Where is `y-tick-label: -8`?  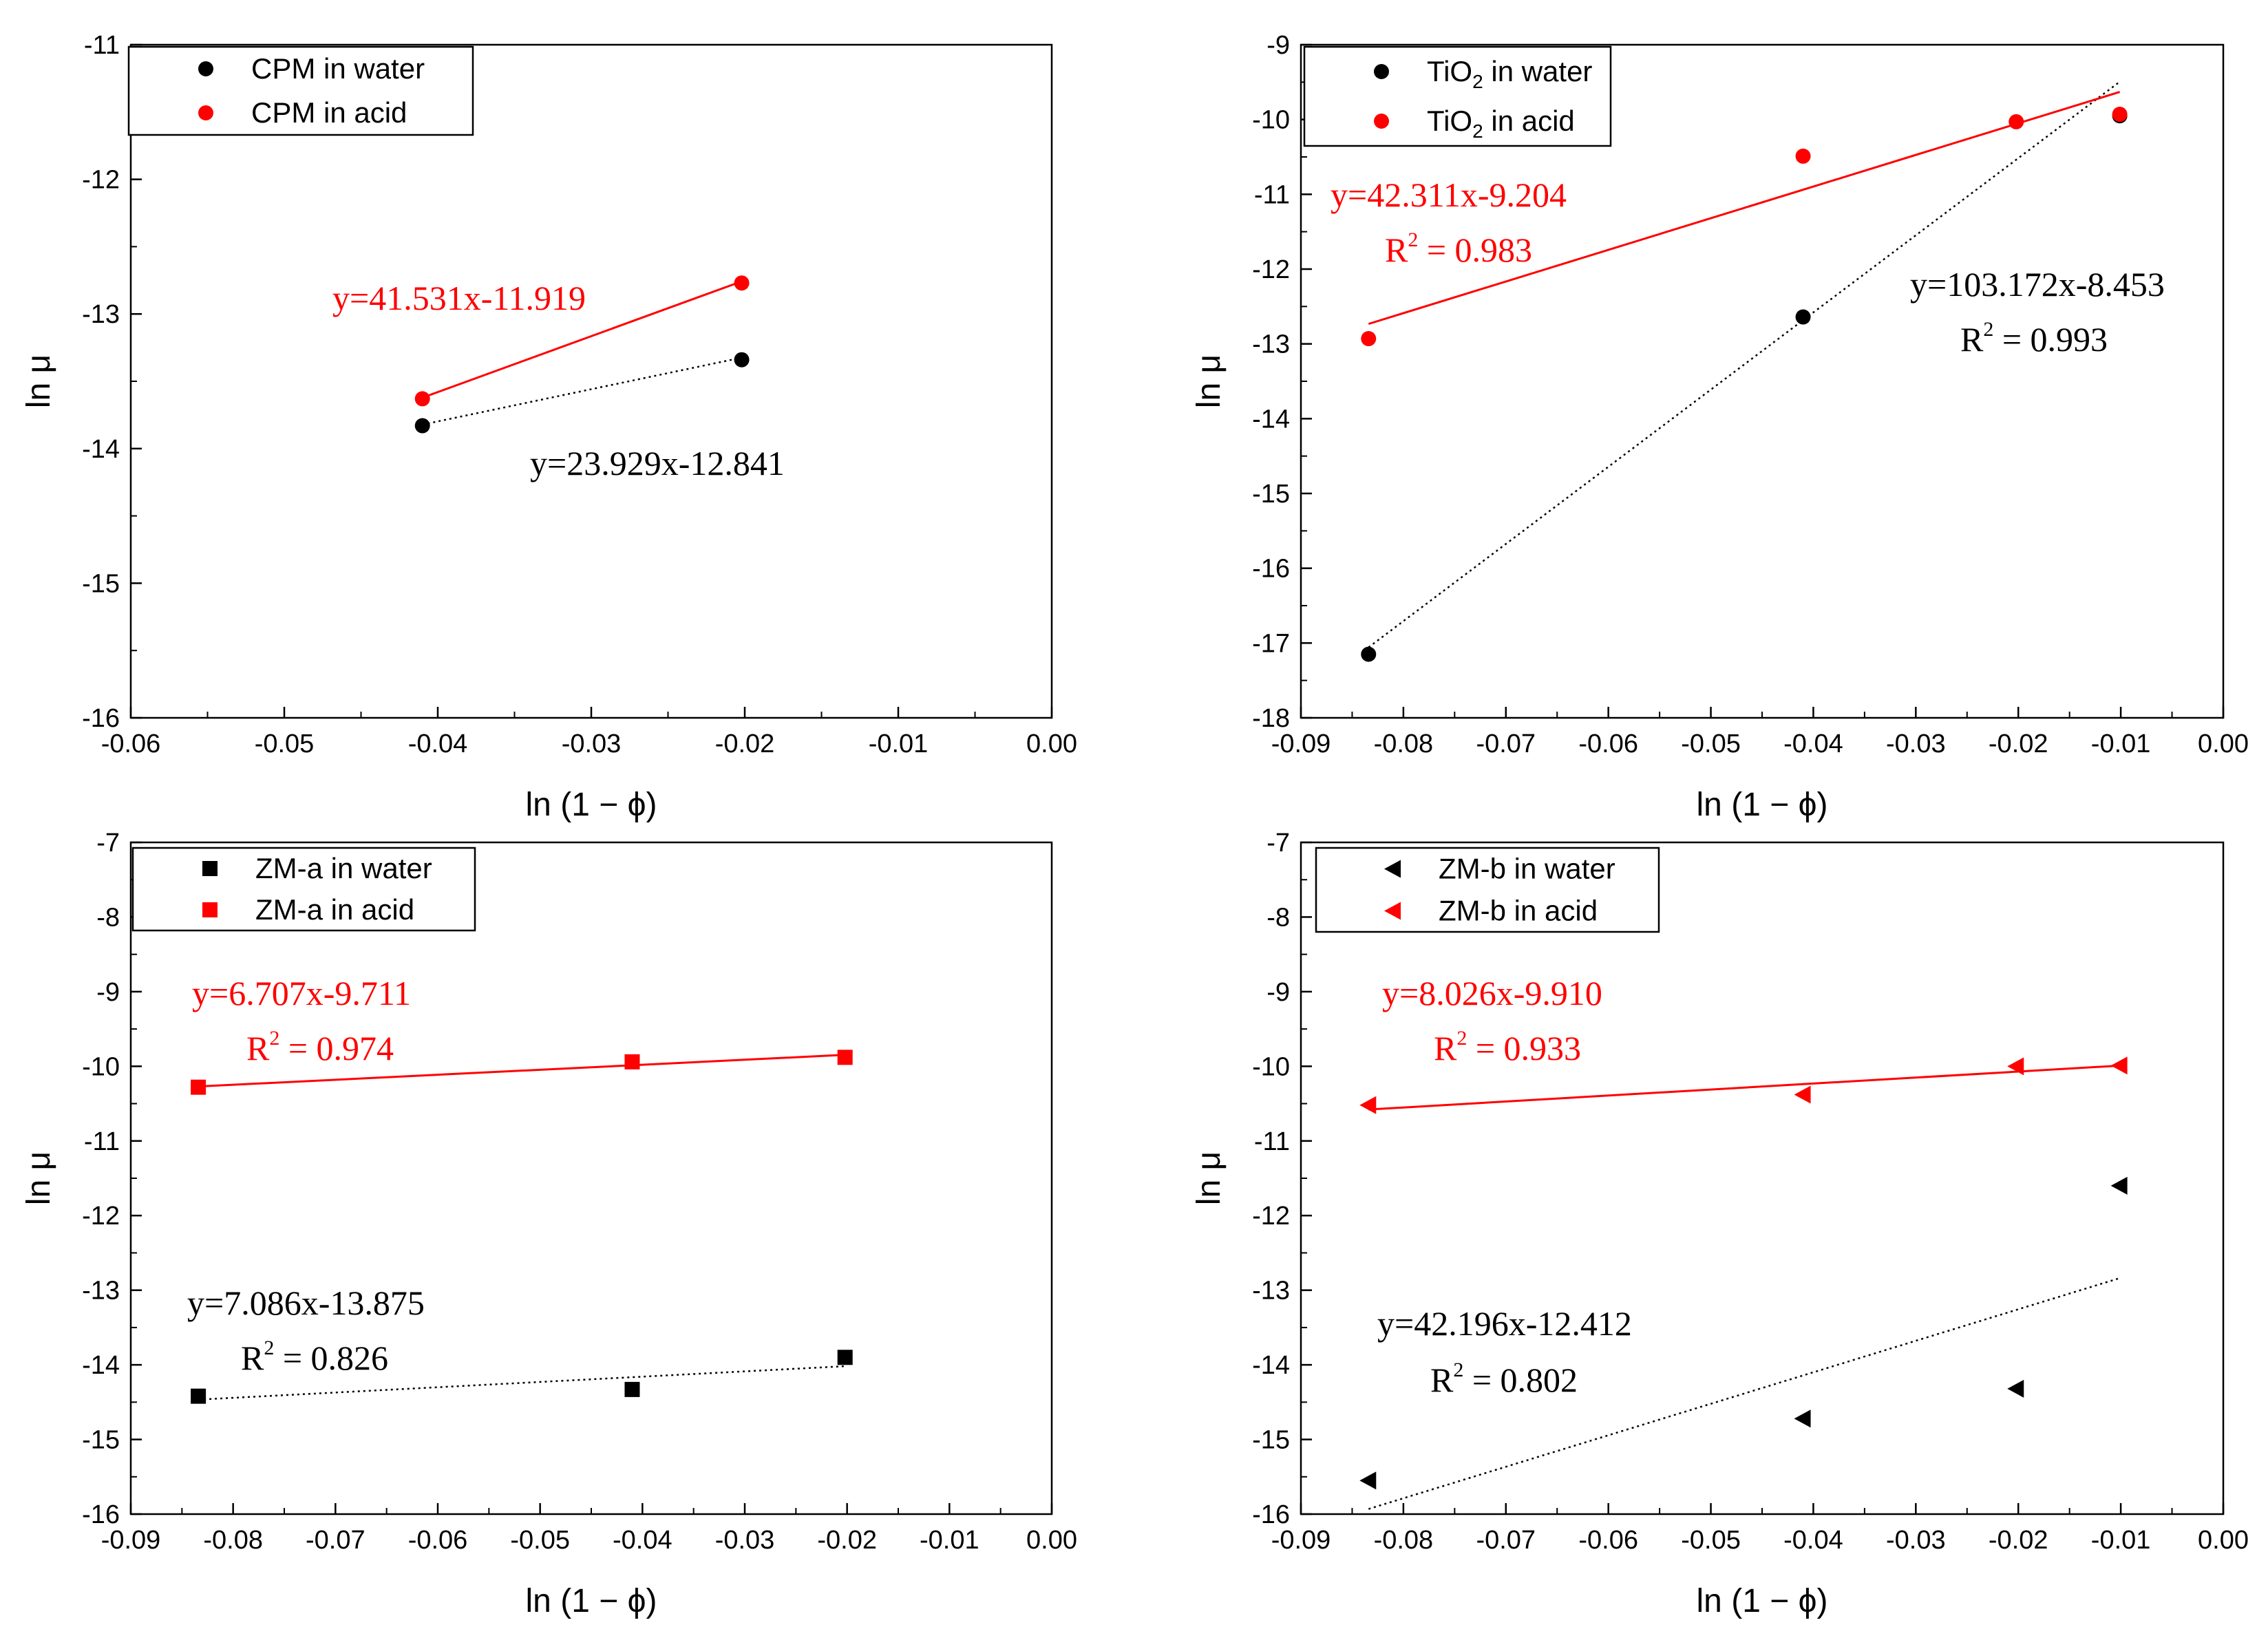 y-tick-label: -8 is located at coordinates (1278, 917).